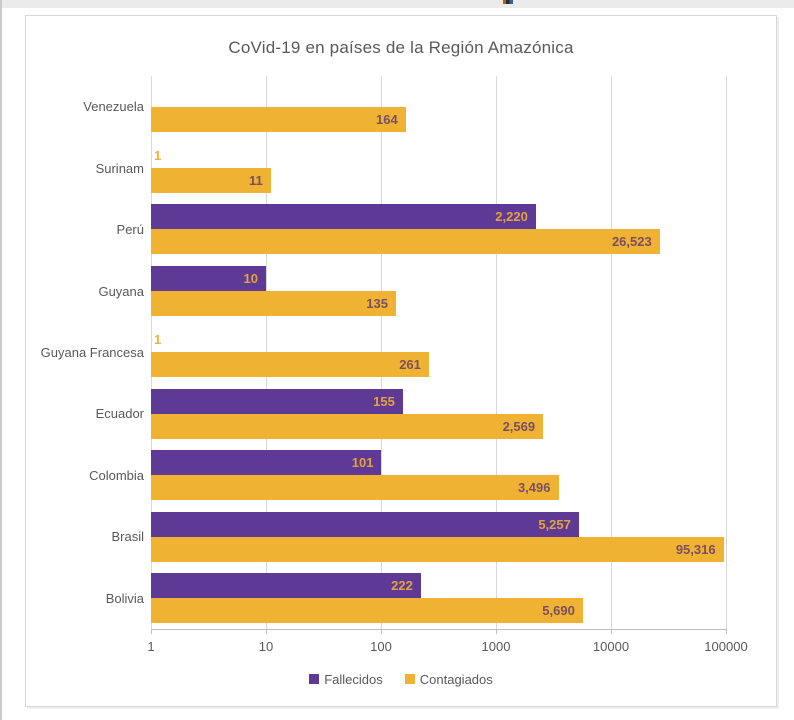 This screenshot has height=720, width=794. What do you see at coordinates (116, 475) in the screenshot?
I see `category-label: Colombia` at bounding box center [116, 475].